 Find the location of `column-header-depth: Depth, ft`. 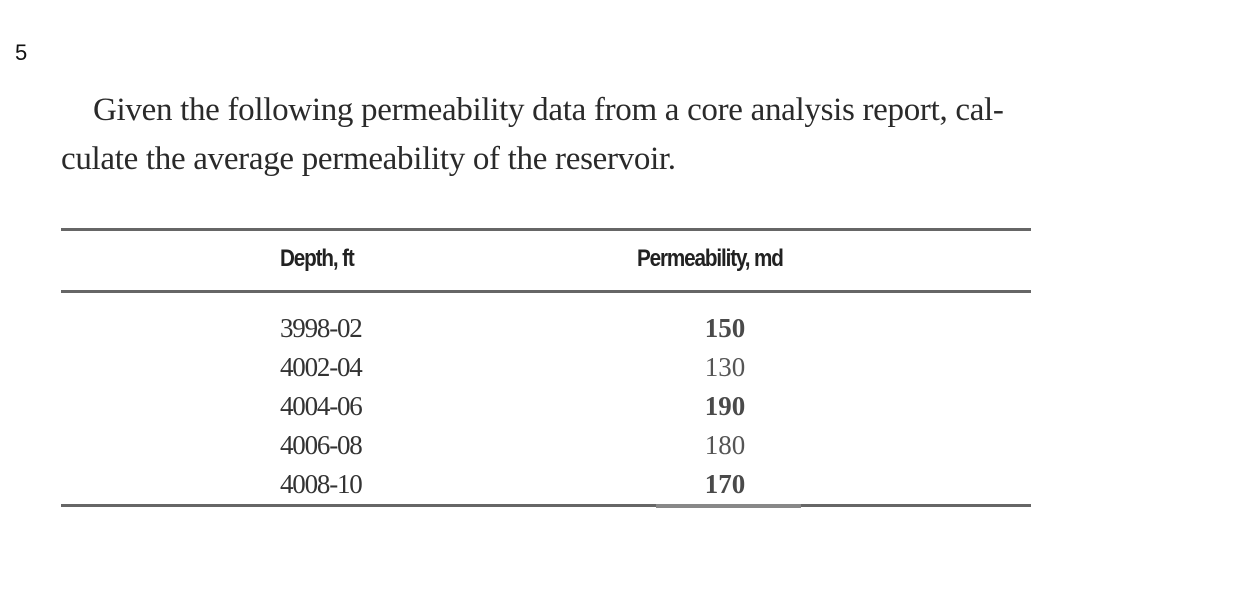

column-header-depth: Depth, ft is located at coordinates (317, 258).